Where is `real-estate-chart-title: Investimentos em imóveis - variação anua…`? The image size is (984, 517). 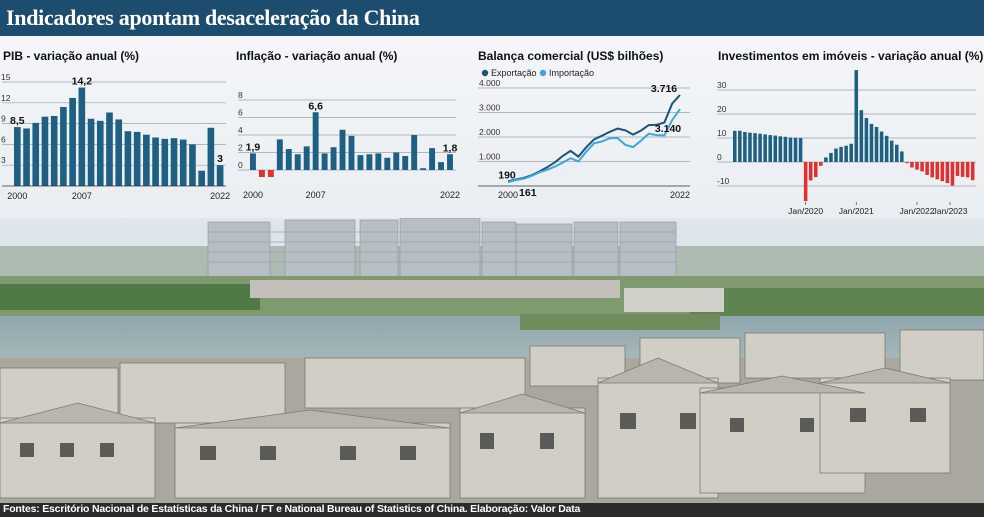 real-estate-chart-title: Investimentos em imóveis - variação anua… is located at coordinates (850, 56).